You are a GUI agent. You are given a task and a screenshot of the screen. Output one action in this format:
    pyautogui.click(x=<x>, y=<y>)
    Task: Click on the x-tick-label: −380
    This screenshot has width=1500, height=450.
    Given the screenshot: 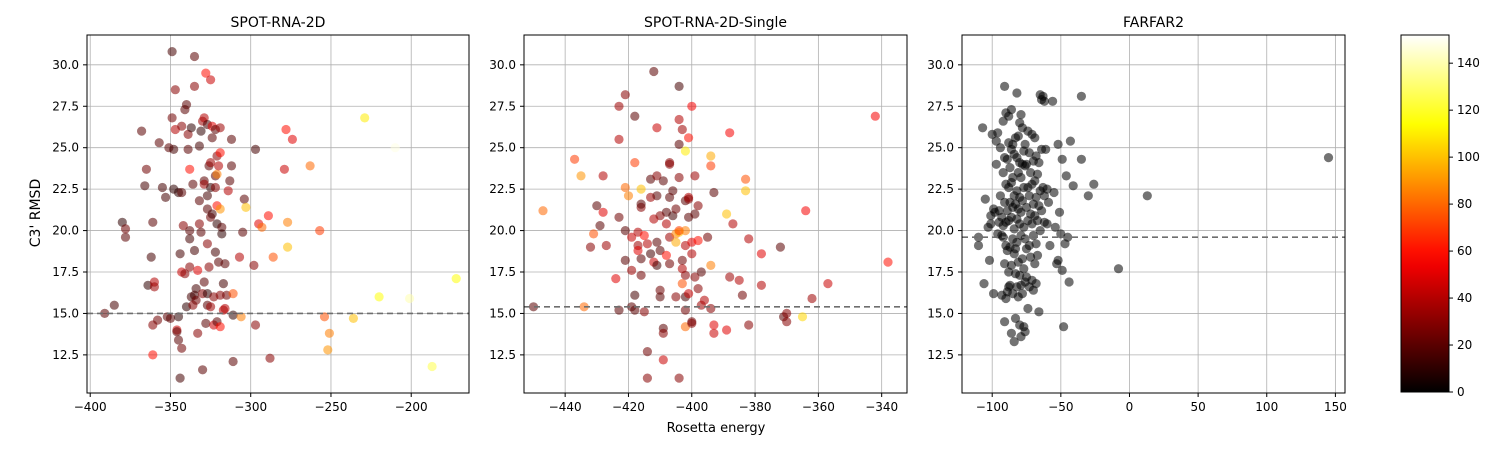 What is the action you would take?
    pyautogui.click(x=755, y=407)
    